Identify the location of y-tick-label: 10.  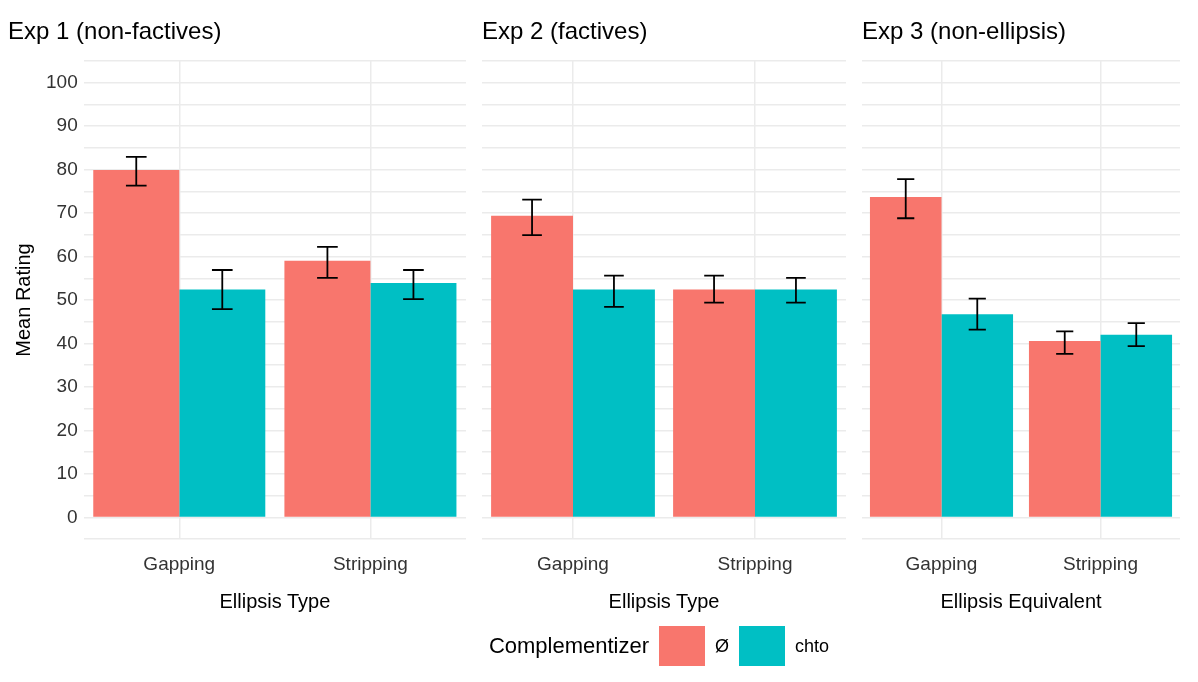
(67, 473).